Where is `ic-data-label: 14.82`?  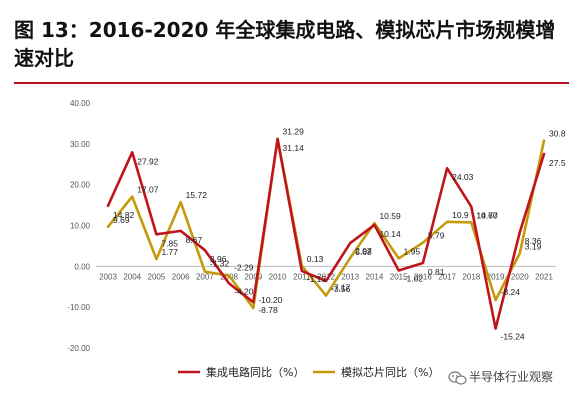 ic-data-label: 14.82 is located at coordinates (124, 215).